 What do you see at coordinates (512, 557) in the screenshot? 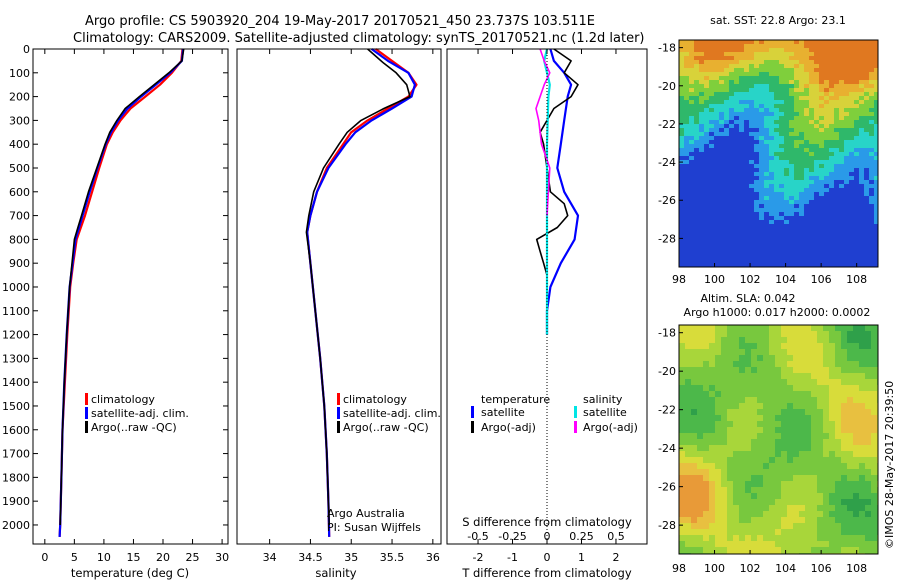
I see `x-tick-label: -1` at bounding box center [512, 557].